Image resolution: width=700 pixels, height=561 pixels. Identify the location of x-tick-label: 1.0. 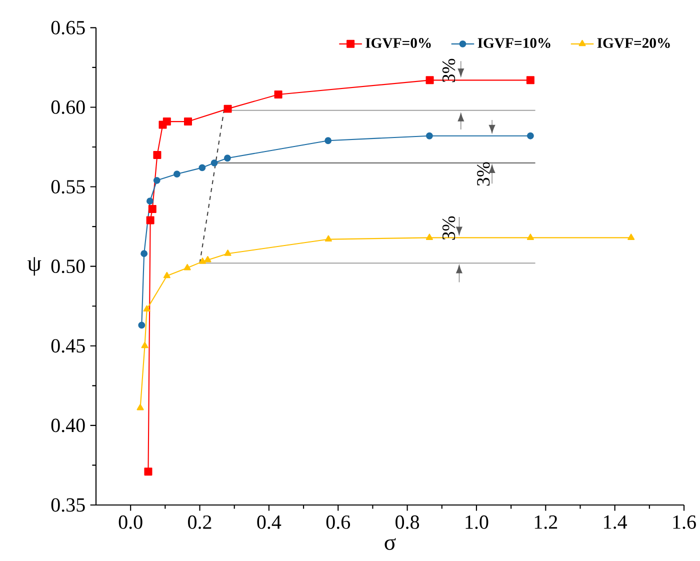
(477, 522).